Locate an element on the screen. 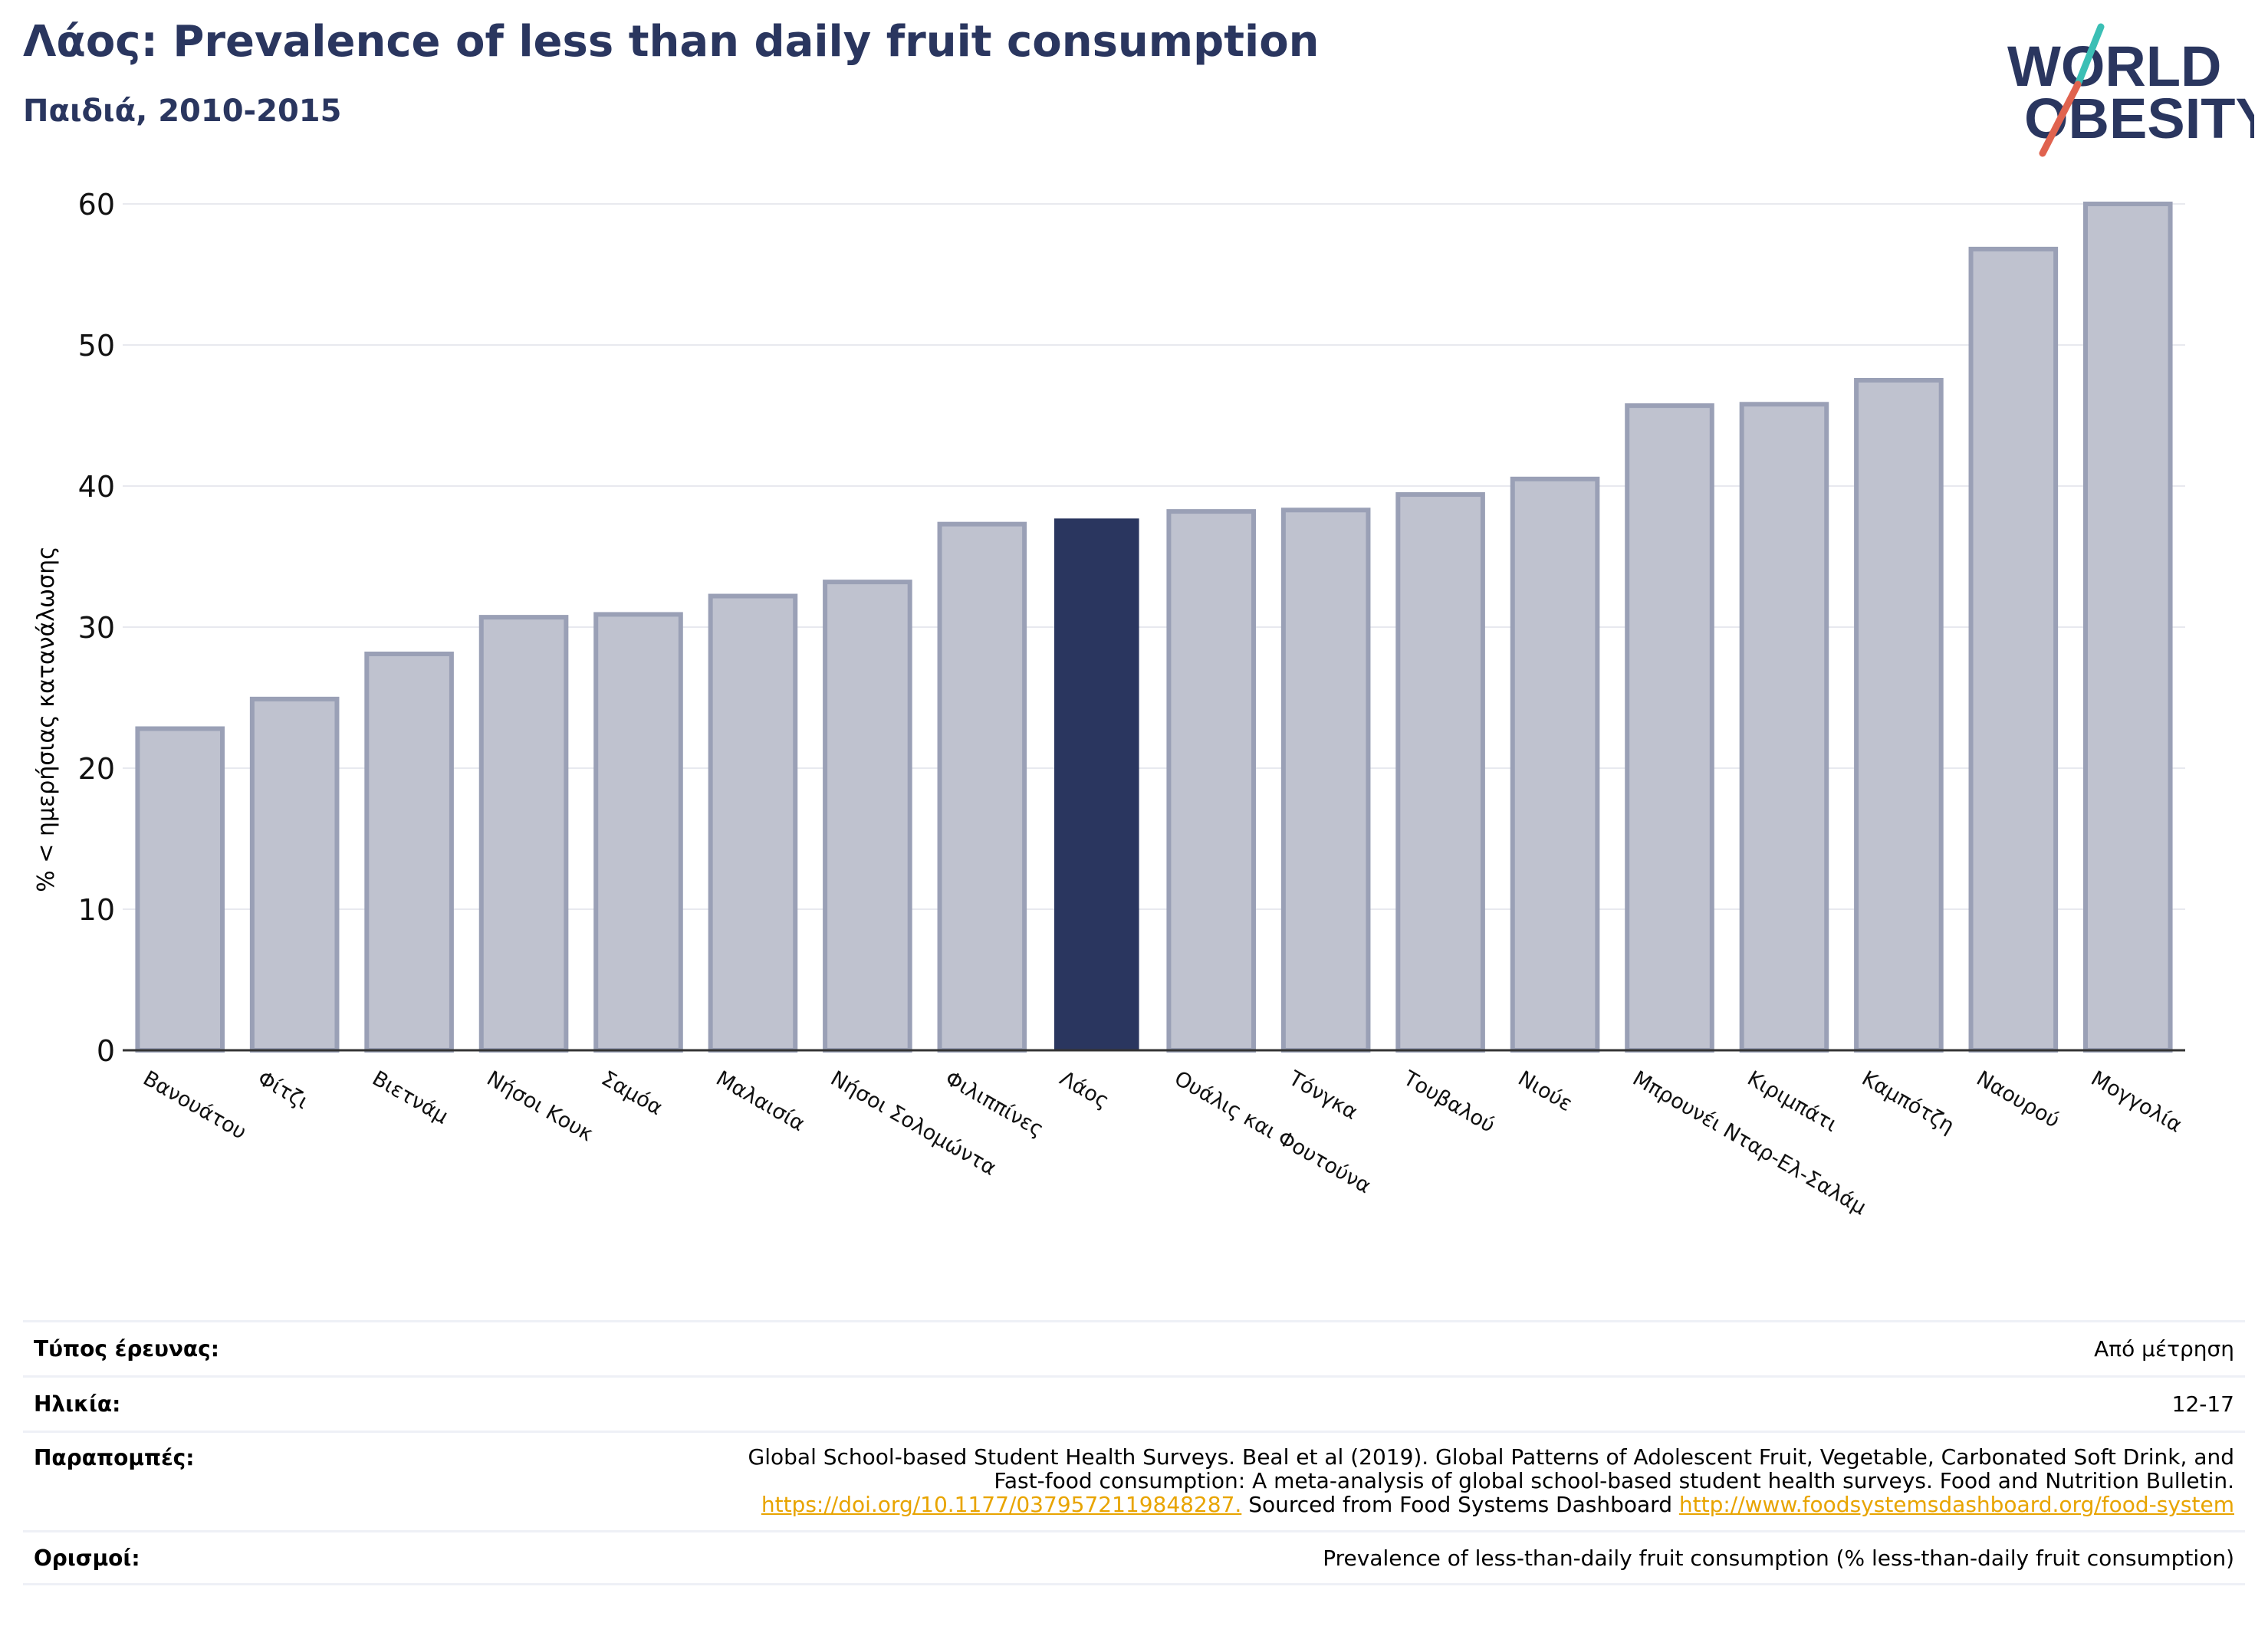 This screenshot has height=1626, width=2268. references-mid: Sourced from Food Systems Dashboard is located at coordinates (1460, 1504).